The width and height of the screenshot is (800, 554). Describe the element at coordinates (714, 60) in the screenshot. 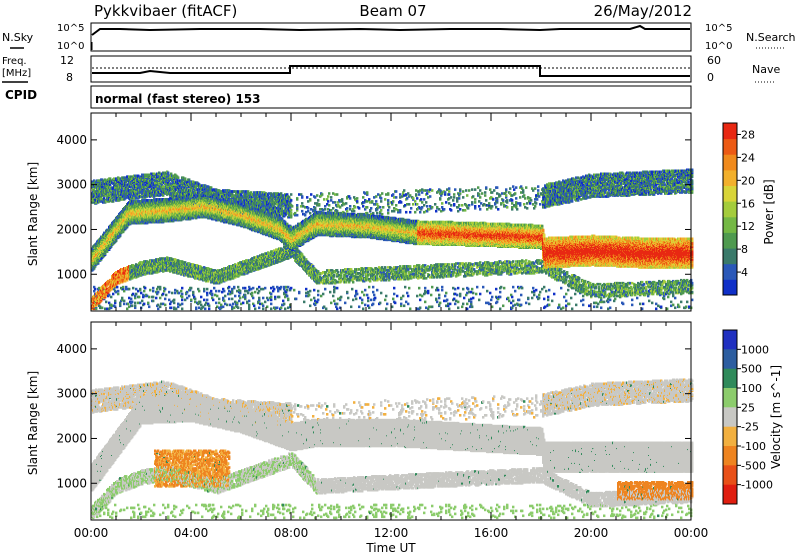

I see `nave-tick-top: 60` at that location.